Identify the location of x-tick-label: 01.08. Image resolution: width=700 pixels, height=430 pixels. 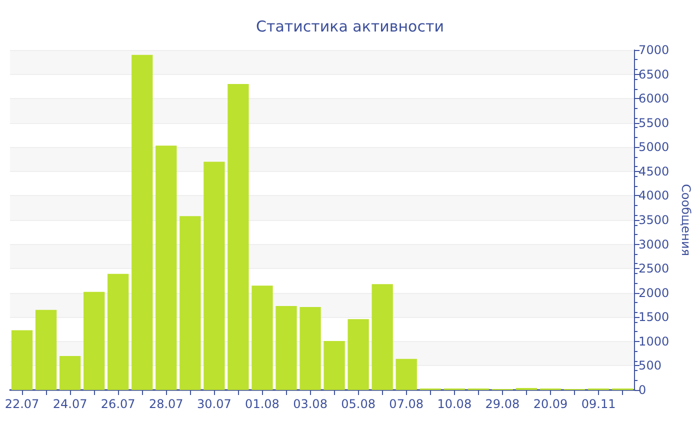
(262, 404).